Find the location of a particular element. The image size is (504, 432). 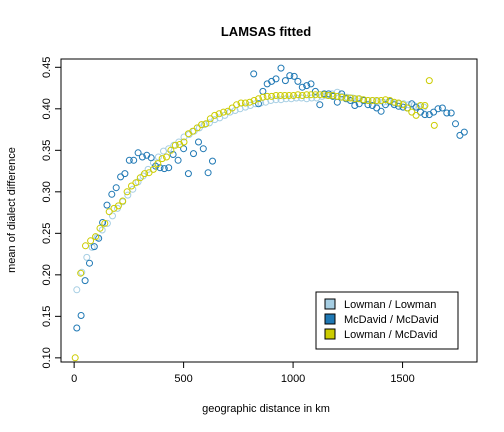

legend-label: Lowman / McDavid is located at coordinates (391, 335).